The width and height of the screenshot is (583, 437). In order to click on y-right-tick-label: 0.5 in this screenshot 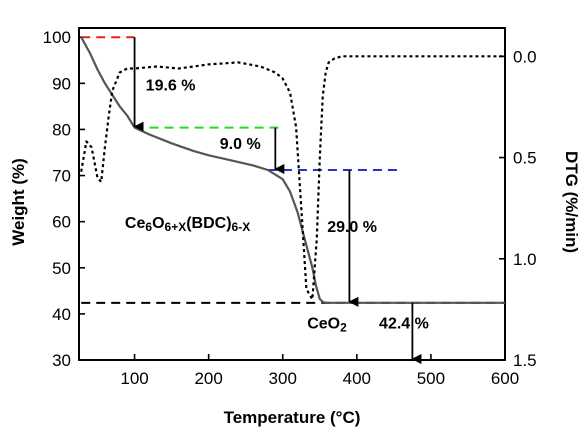, I will do `click(525, 158)`.